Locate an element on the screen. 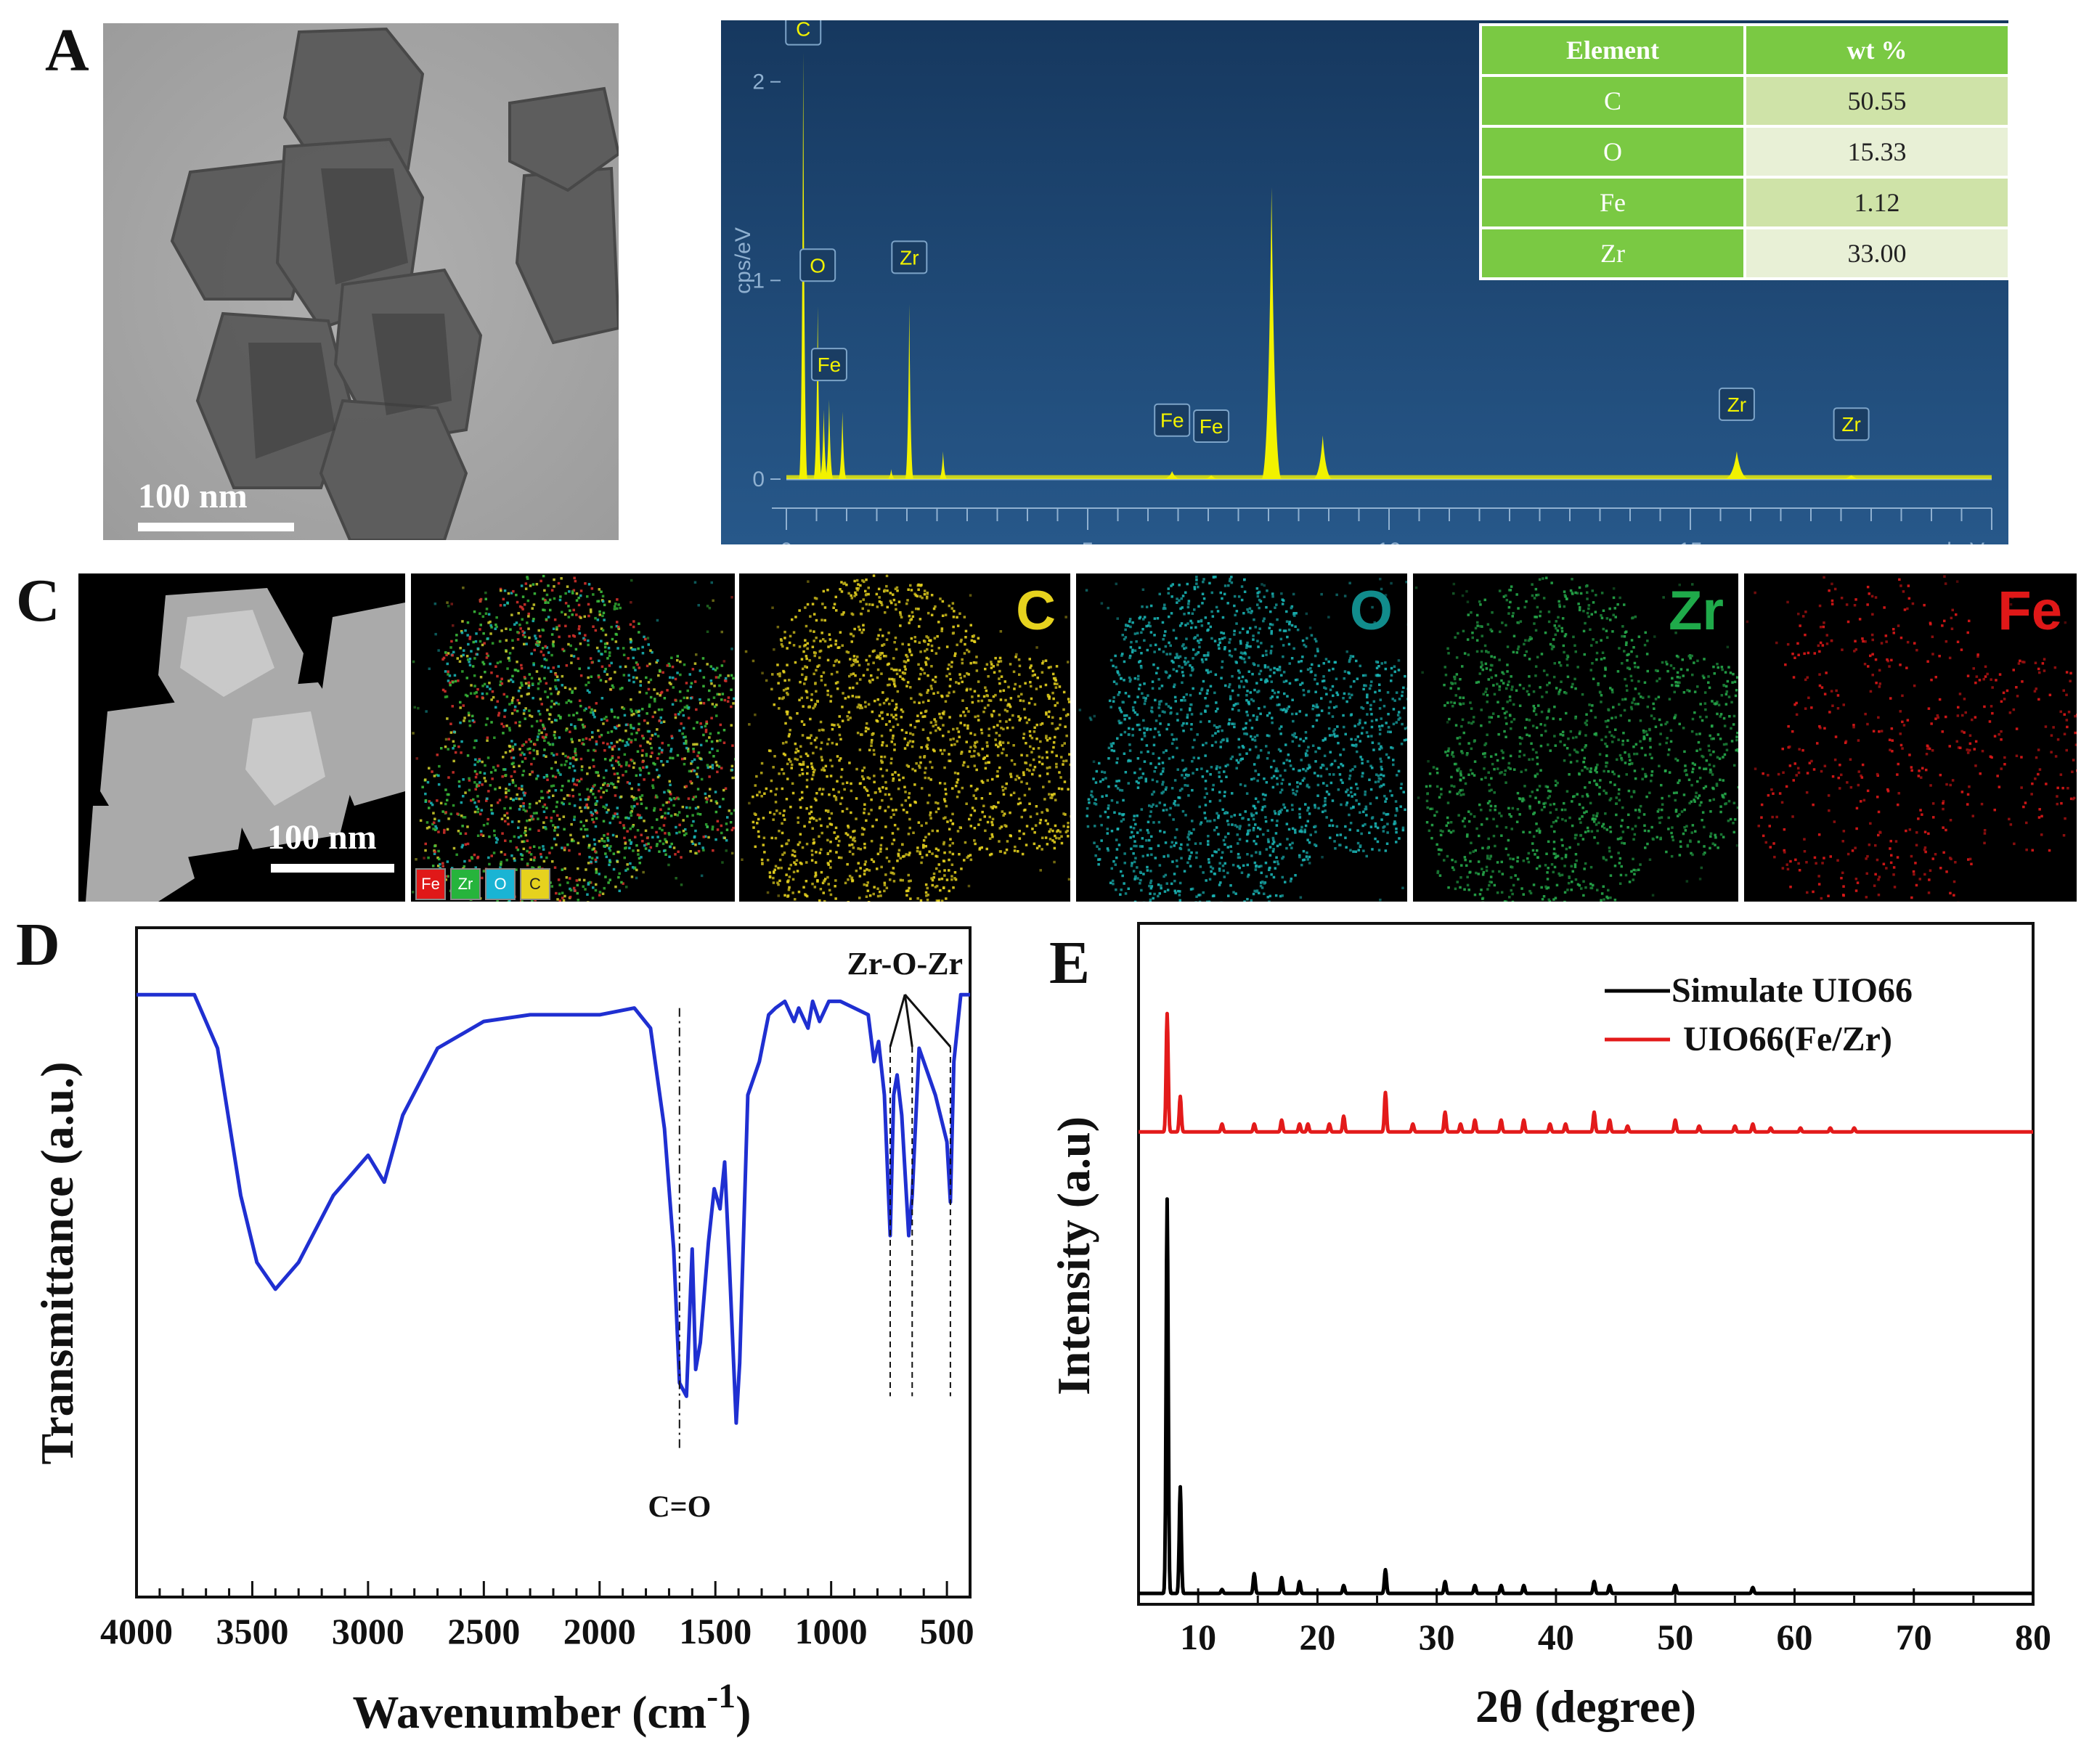 The image size is (2089, 1764). panel-label-c: C is located at coordinates (38, 600).